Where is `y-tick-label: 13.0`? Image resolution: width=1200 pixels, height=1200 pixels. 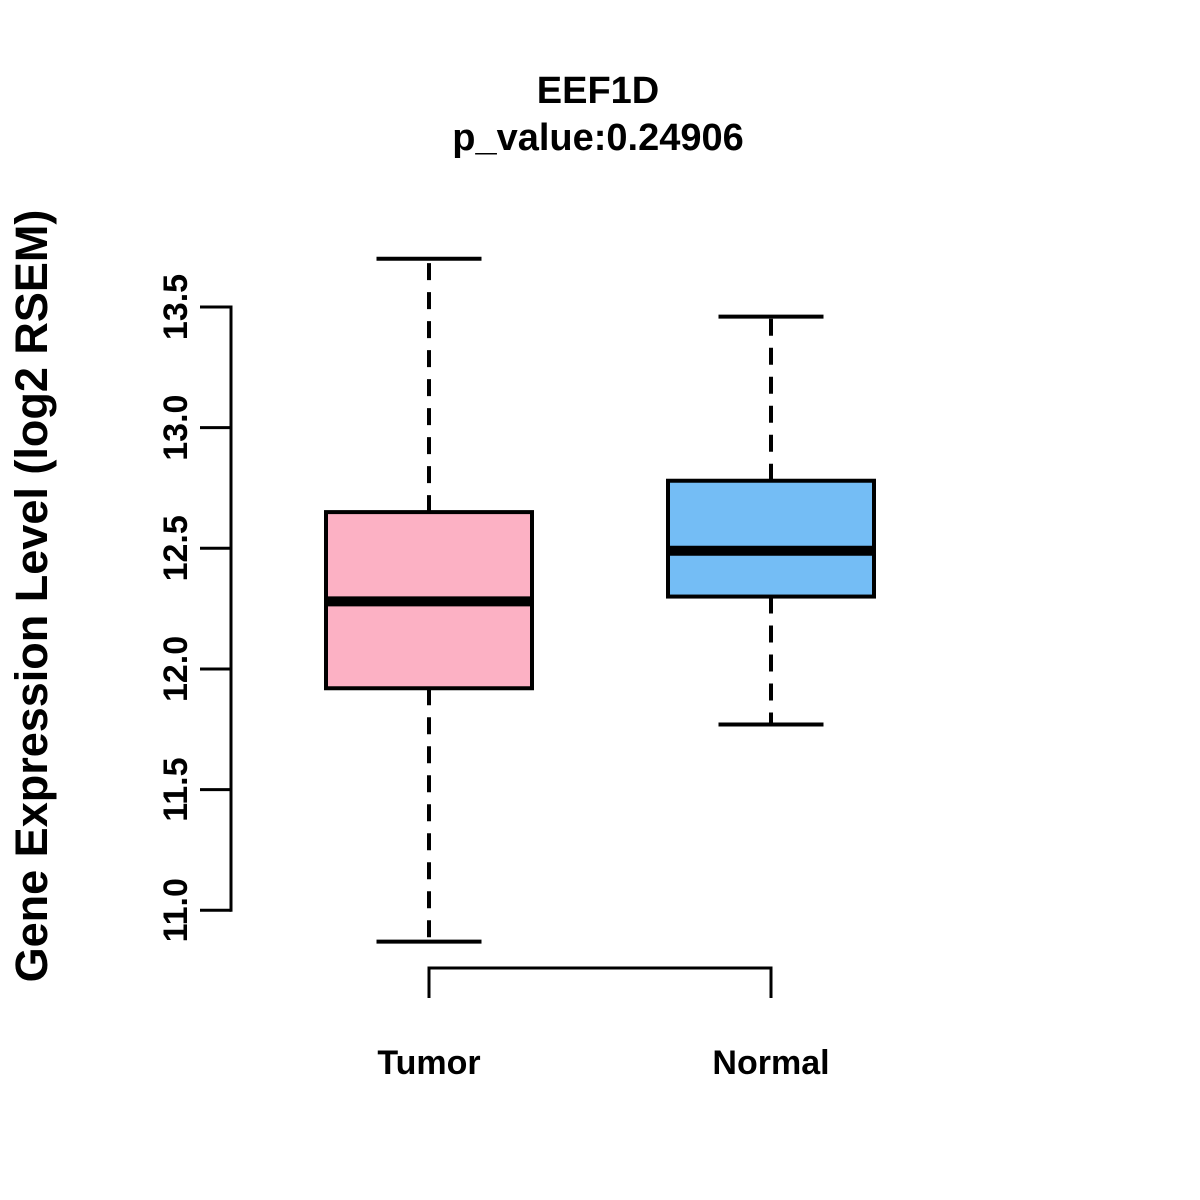
y-tick-label: 13.0 is located at coordinates (176, 428).